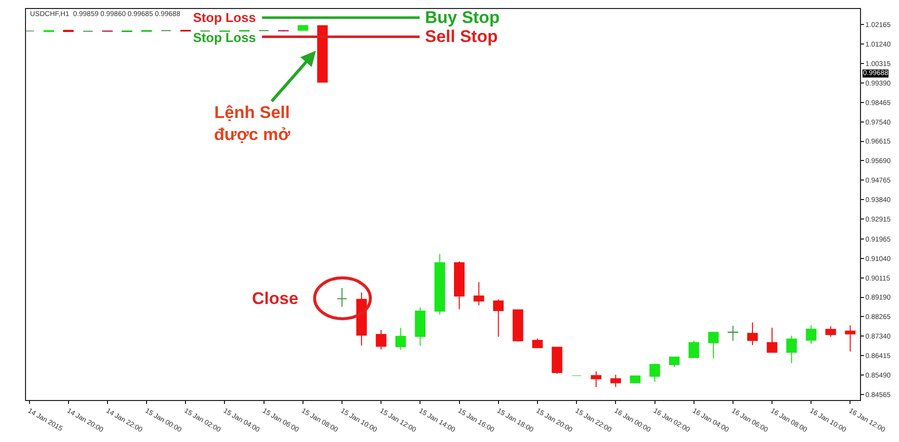  What do you see at coordinates (461, 36) in the screenshot?
I see `ref-line-label: Sell Stop` at bounding box center [461, 36].